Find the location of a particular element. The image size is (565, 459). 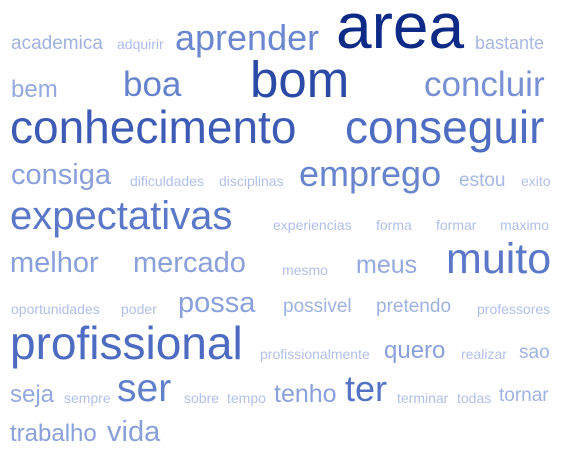

word-boa: boa is located at coordinates (152, 84).